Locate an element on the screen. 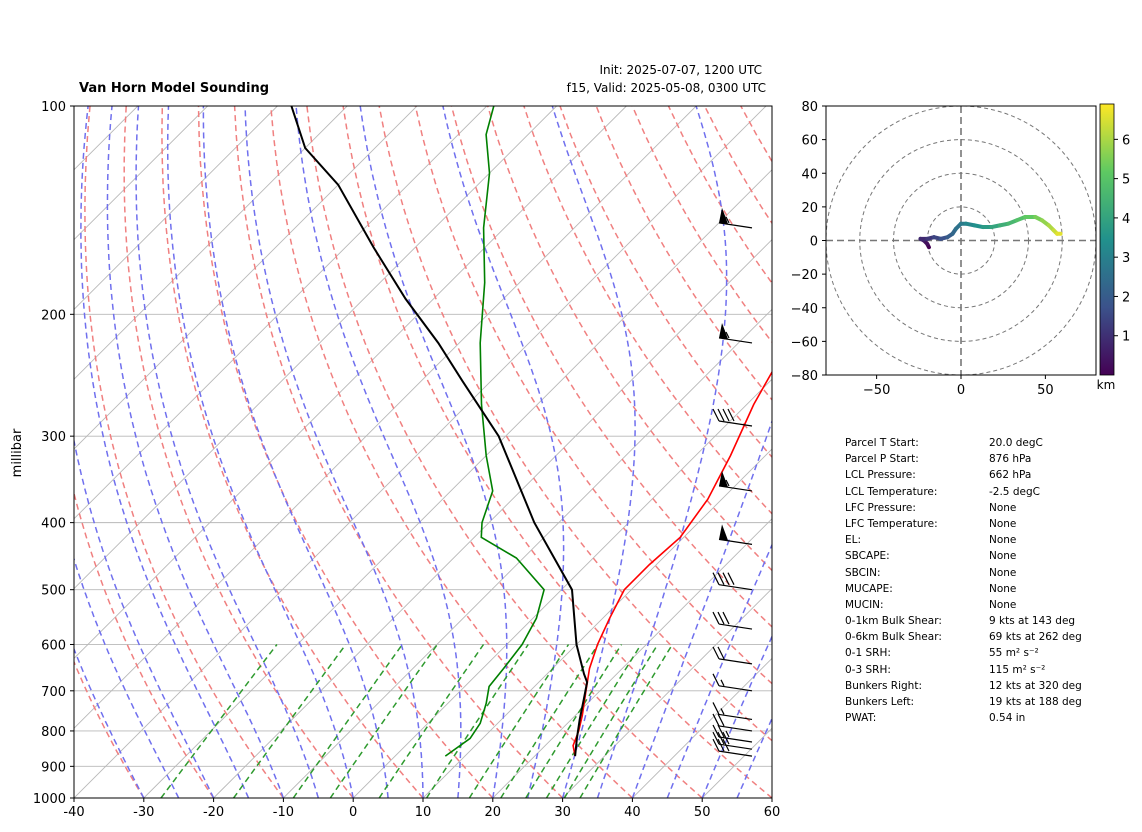  parameter-name: 0-3 SRH: is located at coordinates (868, 669).